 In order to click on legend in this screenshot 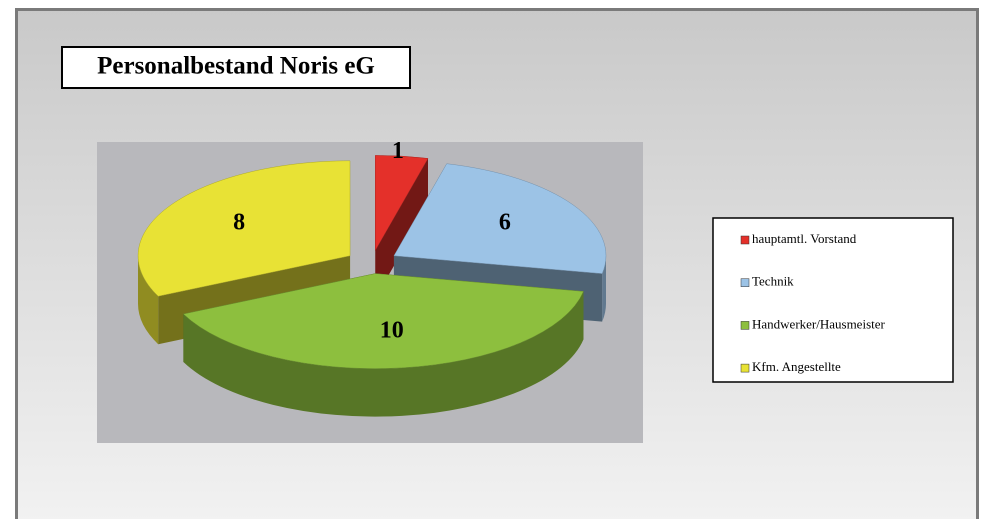, I will do `click(833, 300)`.